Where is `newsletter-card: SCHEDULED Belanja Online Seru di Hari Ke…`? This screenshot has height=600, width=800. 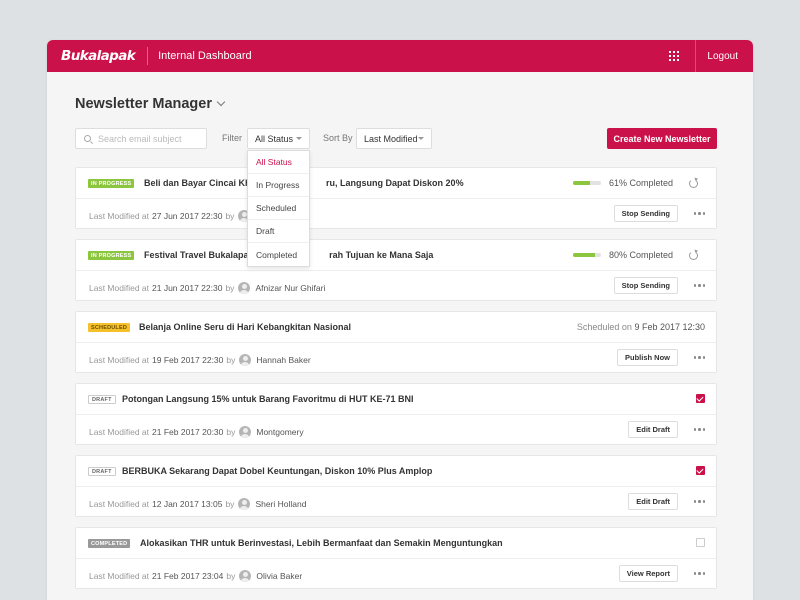
newsletter-card: SCHEDULED Belanja Online Seru di Hari Ke… is located at coordinates (396, 342).